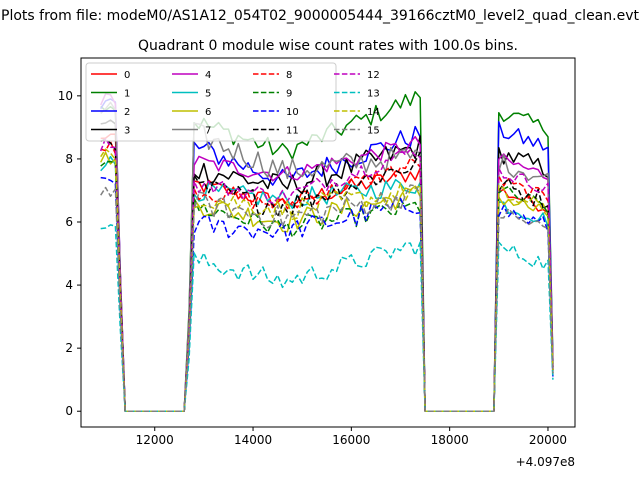 The image size is (640, 480). I want to click on legend-label-0: 0, so click(127, 75).